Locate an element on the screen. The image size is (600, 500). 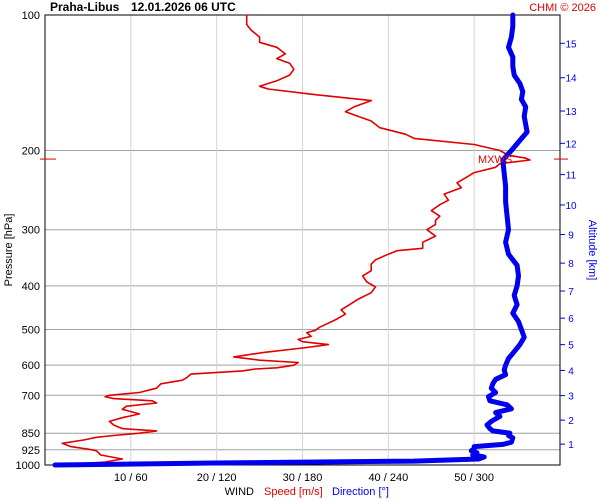
pressure-tick-label: 700 is located at coordinates (31, 396).